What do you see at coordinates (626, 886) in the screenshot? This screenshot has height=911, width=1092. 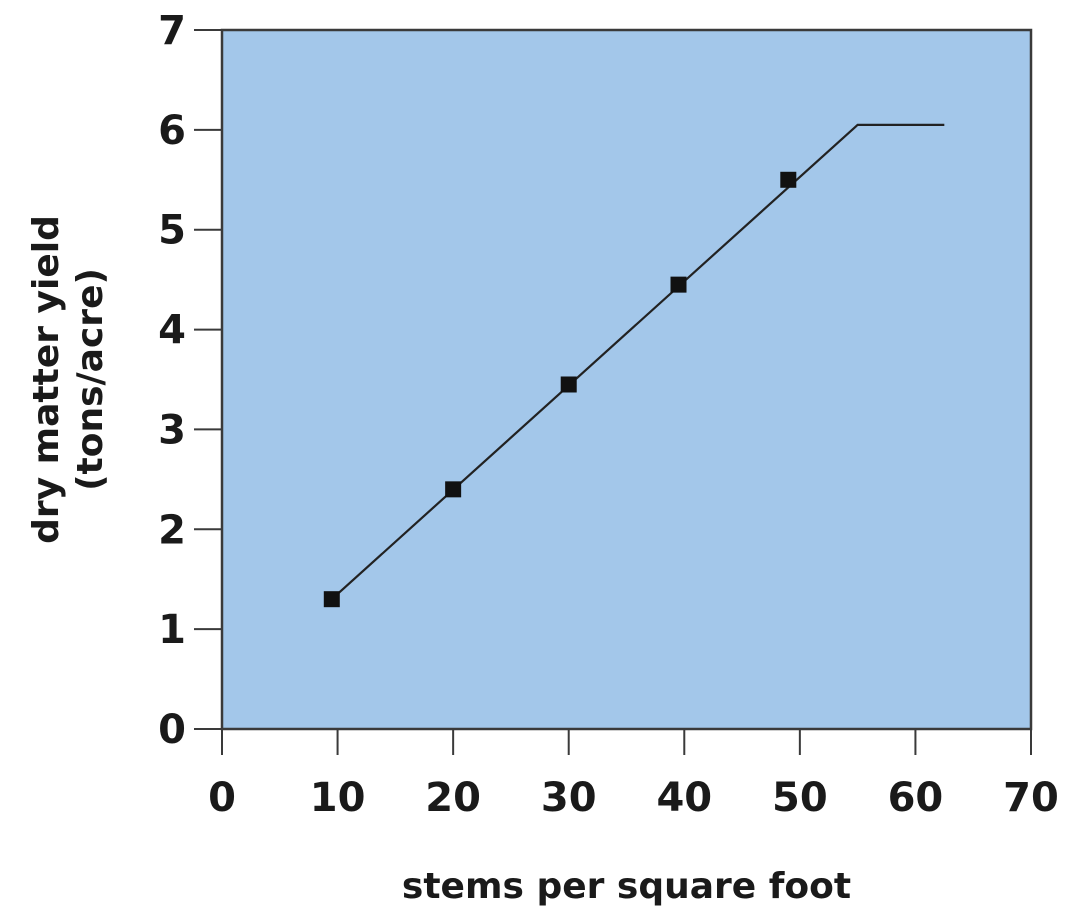 I see `x-axis-title: stems per square foot` at bounding box center [626, 886].